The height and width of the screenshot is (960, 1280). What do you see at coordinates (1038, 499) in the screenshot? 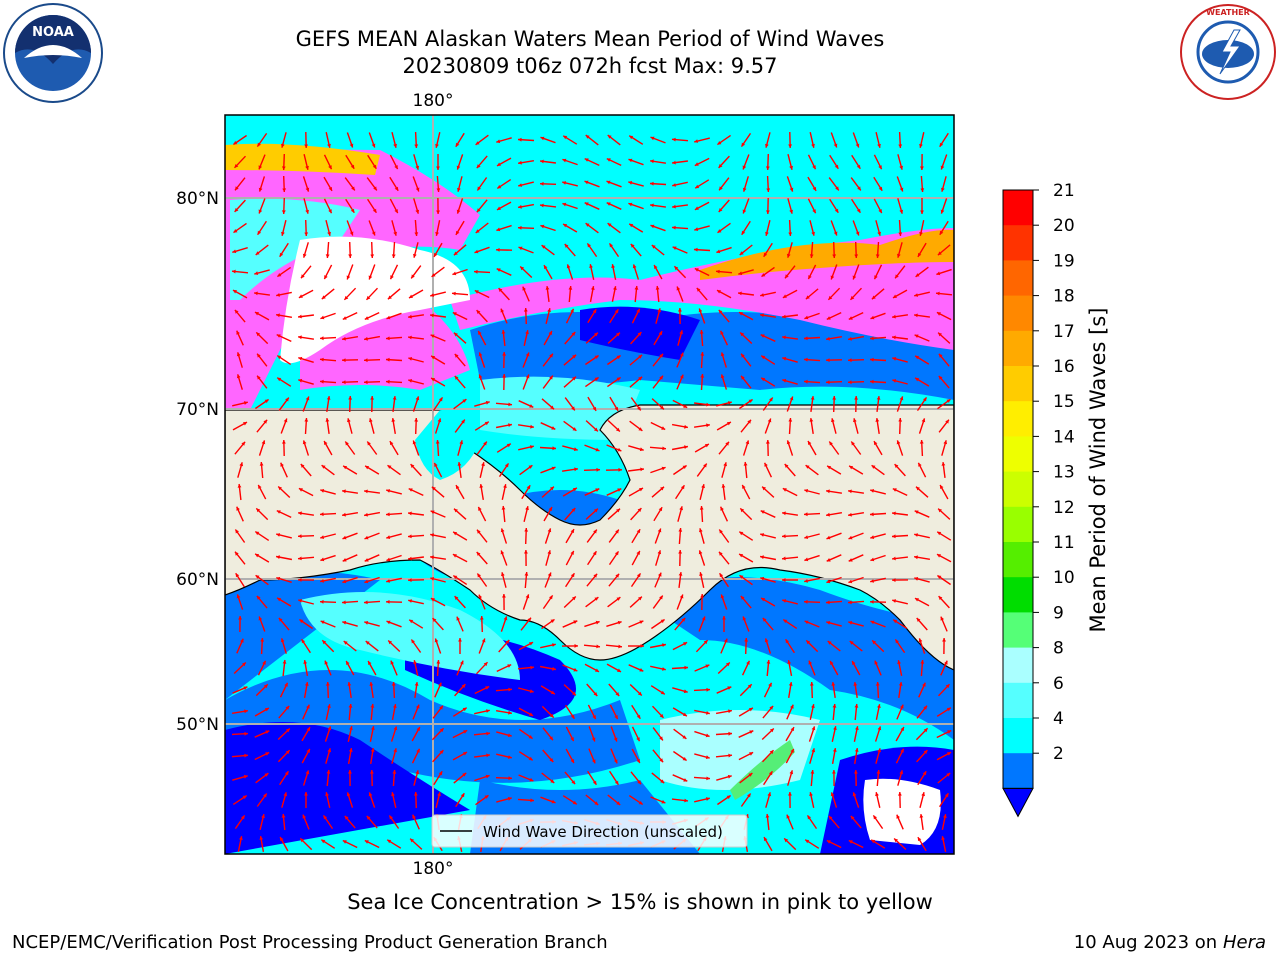
I see `colorbar: 21 20 19 18 17 16 15 14 13 12 11 10 9 8 6 4 2` at bounding box center [1038, 499].